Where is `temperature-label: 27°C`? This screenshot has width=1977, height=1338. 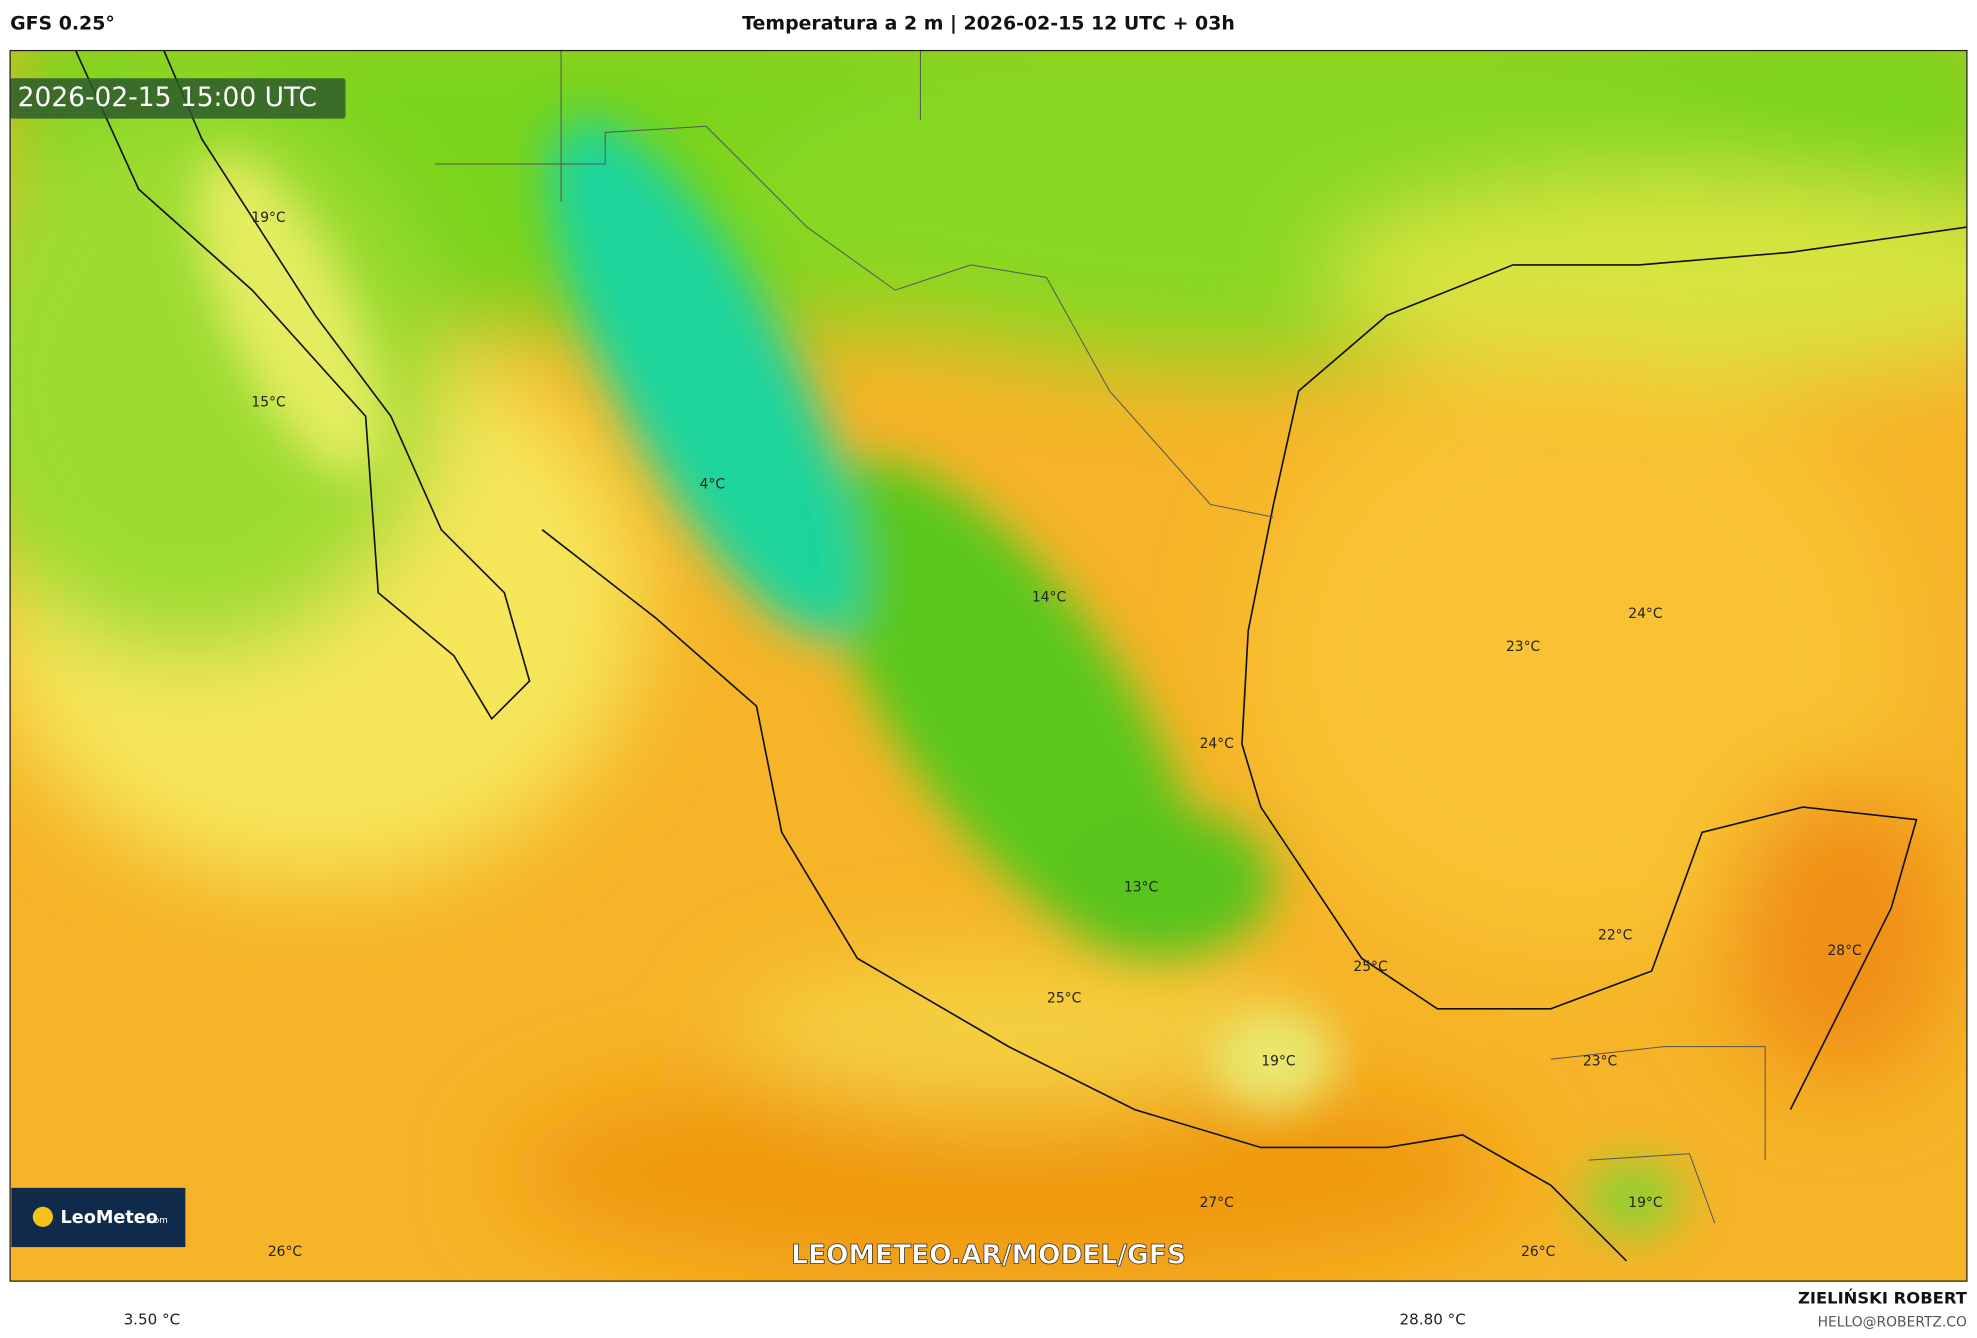 temperature-label: 27°C is located at coordinates (1217, 1203).